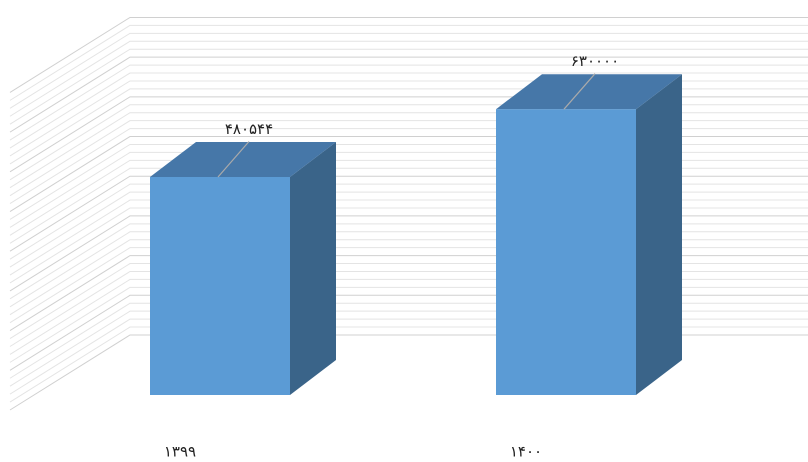  I want to click on data-label: ۶۳۰۰۰۰, so click(595, 61).